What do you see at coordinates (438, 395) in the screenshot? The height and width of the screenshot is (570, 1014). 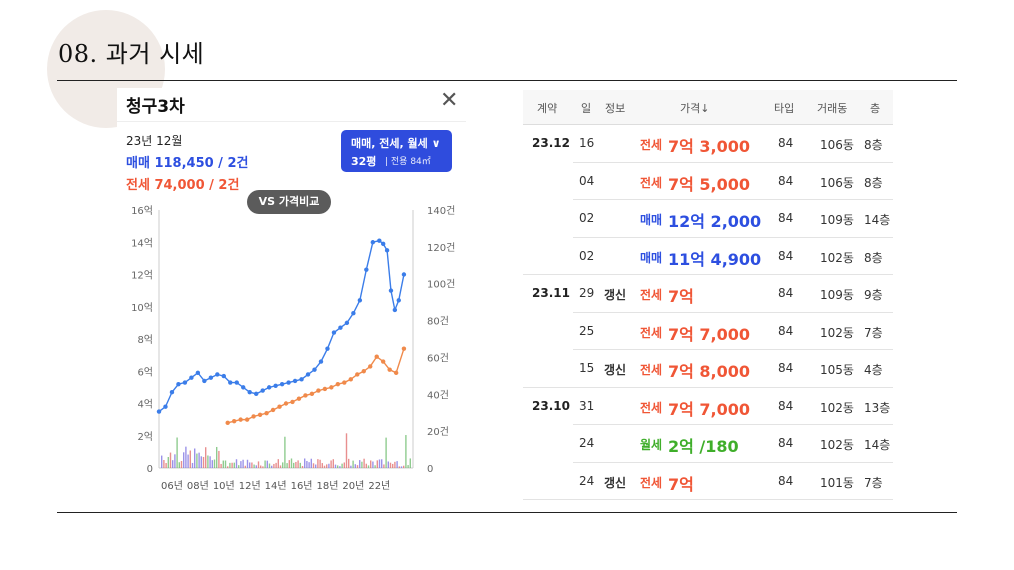 I see `y-tick-label-right: 40건` at bounding box center [438, 395].